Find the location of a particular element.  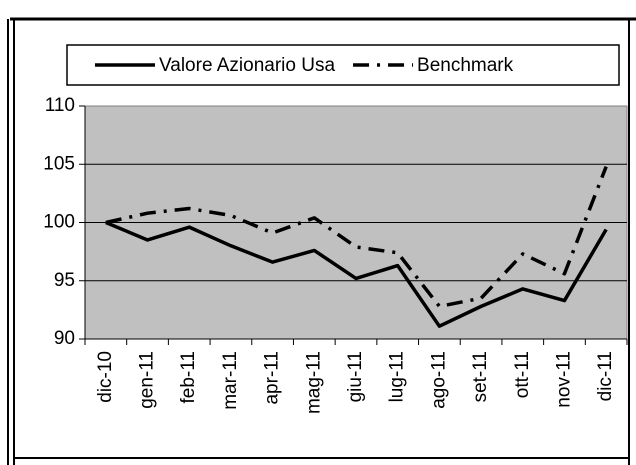

y-tick-label: 95 is located at coordinates (64, 280).